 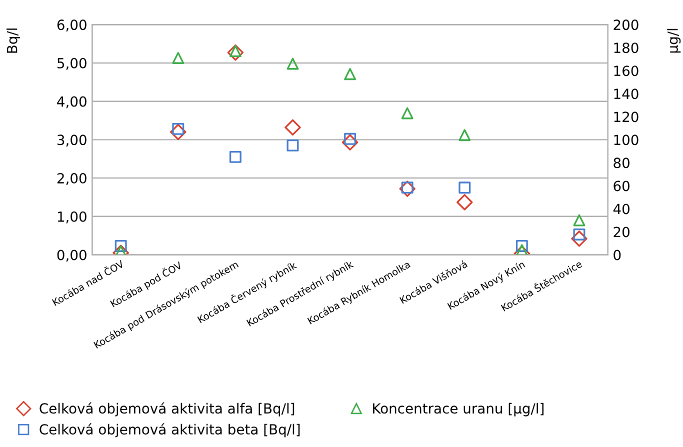 What do you see at coordinates (71, 102) in the screenshot?
I see `y-tick-label: 4,00` at bounding box center [71, 102].